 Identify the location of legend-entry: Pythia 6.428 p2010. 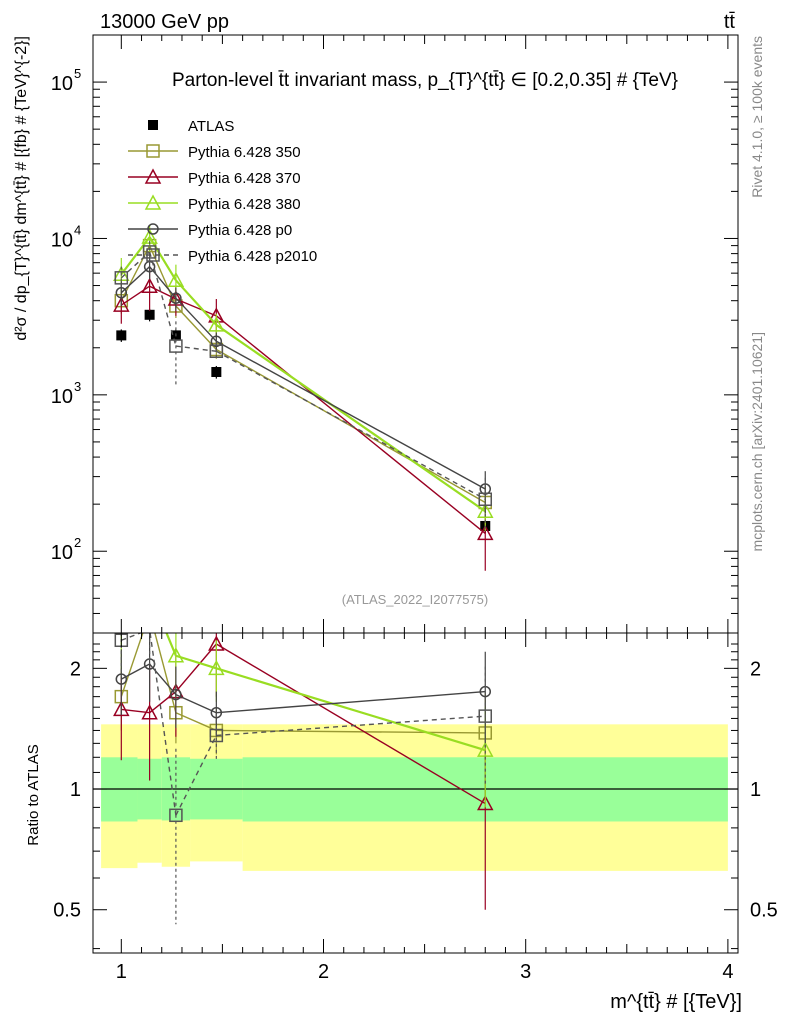
(222, 256).